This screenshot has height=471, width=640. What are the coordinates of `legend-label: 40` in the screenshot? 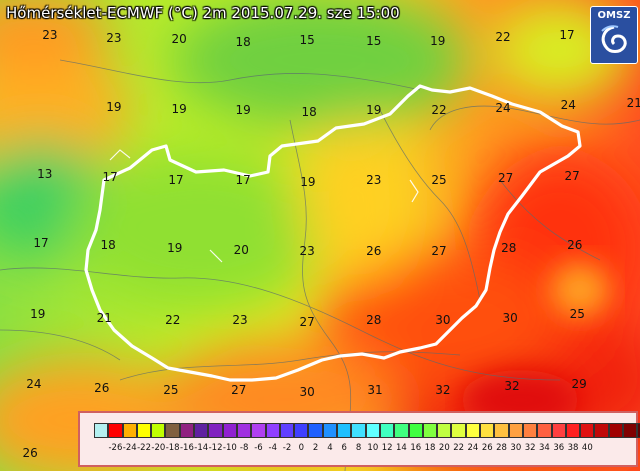 It's located at (587, 448).